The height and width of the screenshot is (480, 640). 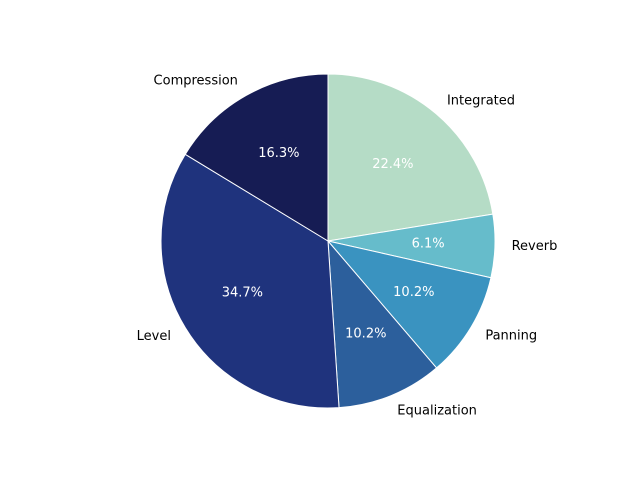 What do you see at coordinates (365, 333) in the screenshot?
I see `pct-label-equalization: 10.2%` at bounding box center [365, 333].